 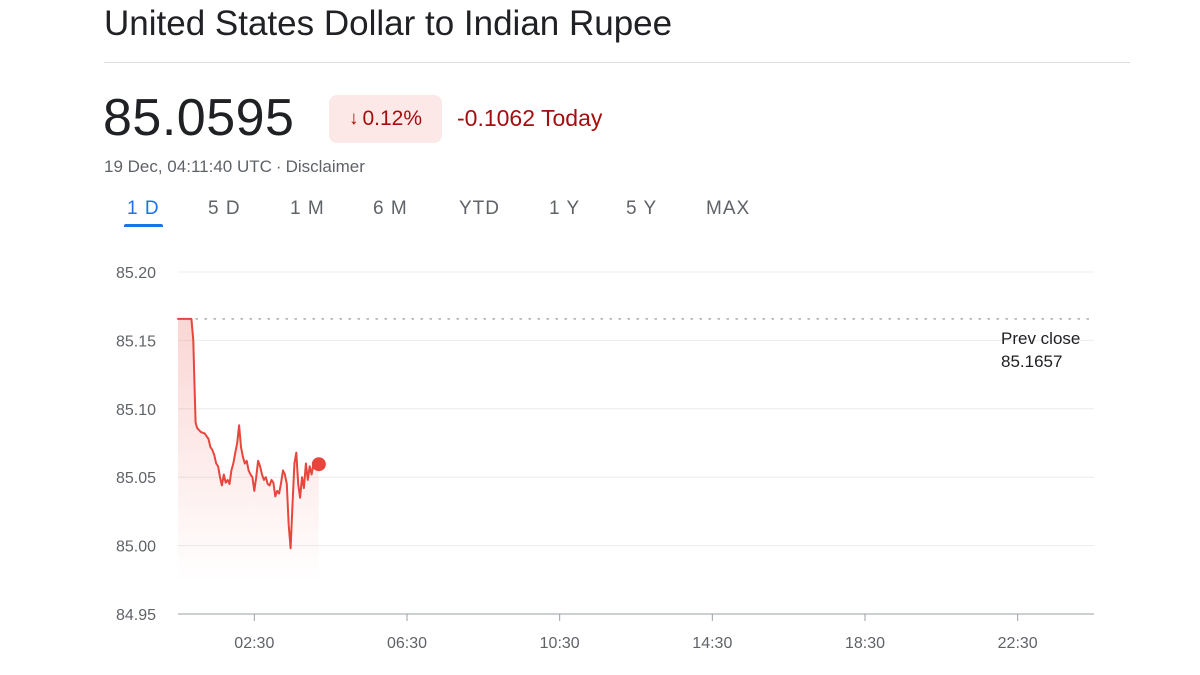 What do you see at coordinates (136, 273) in the screenshot?
I see `y-tick-label: 85.20` at bounding box center [136, 273].